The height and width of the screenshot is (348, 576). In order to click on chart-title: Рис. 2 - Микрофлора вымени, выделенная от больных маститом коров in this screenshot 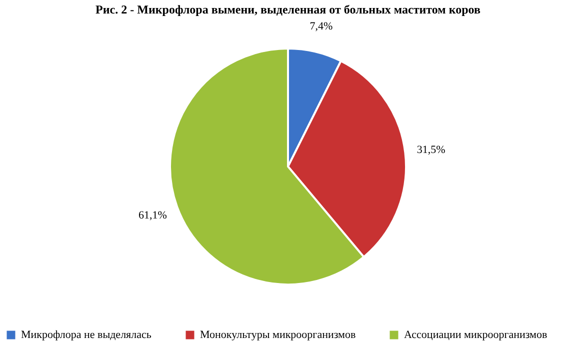, I will do `click(288, 9)`.